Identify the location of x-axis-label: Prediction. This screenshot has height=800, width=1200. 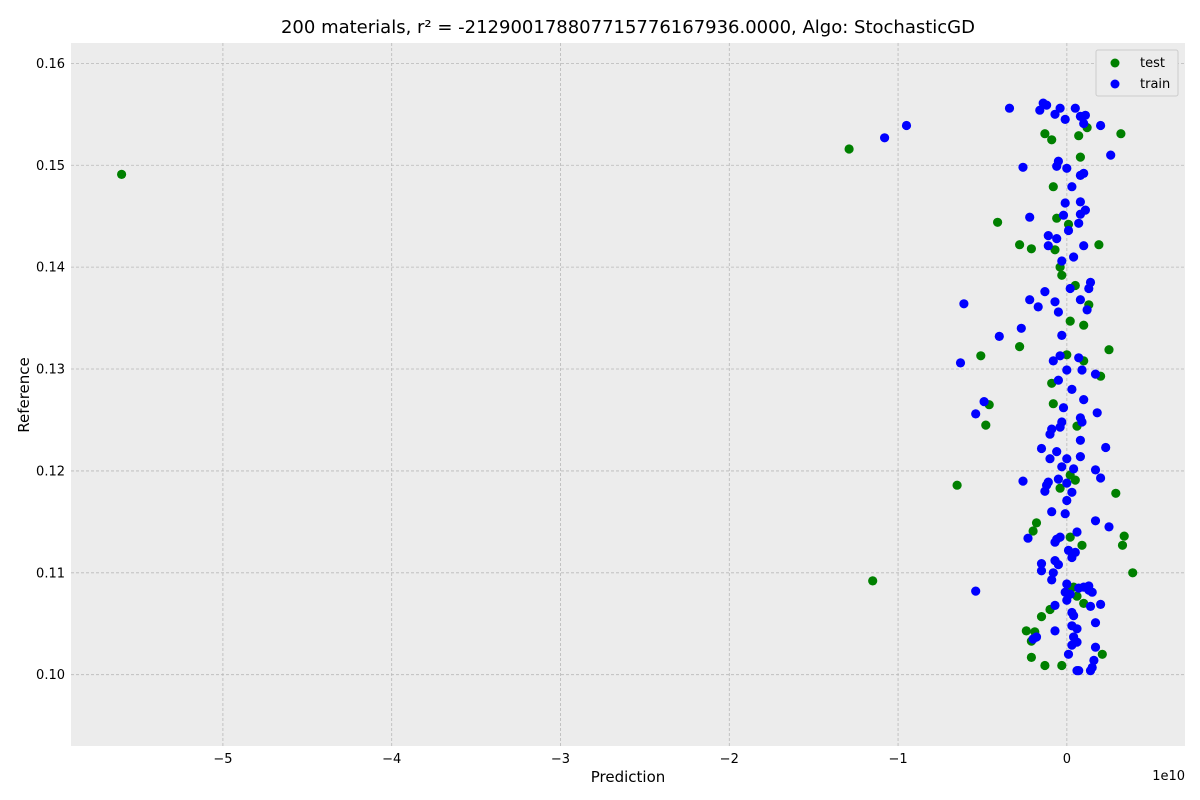
(628, 777).